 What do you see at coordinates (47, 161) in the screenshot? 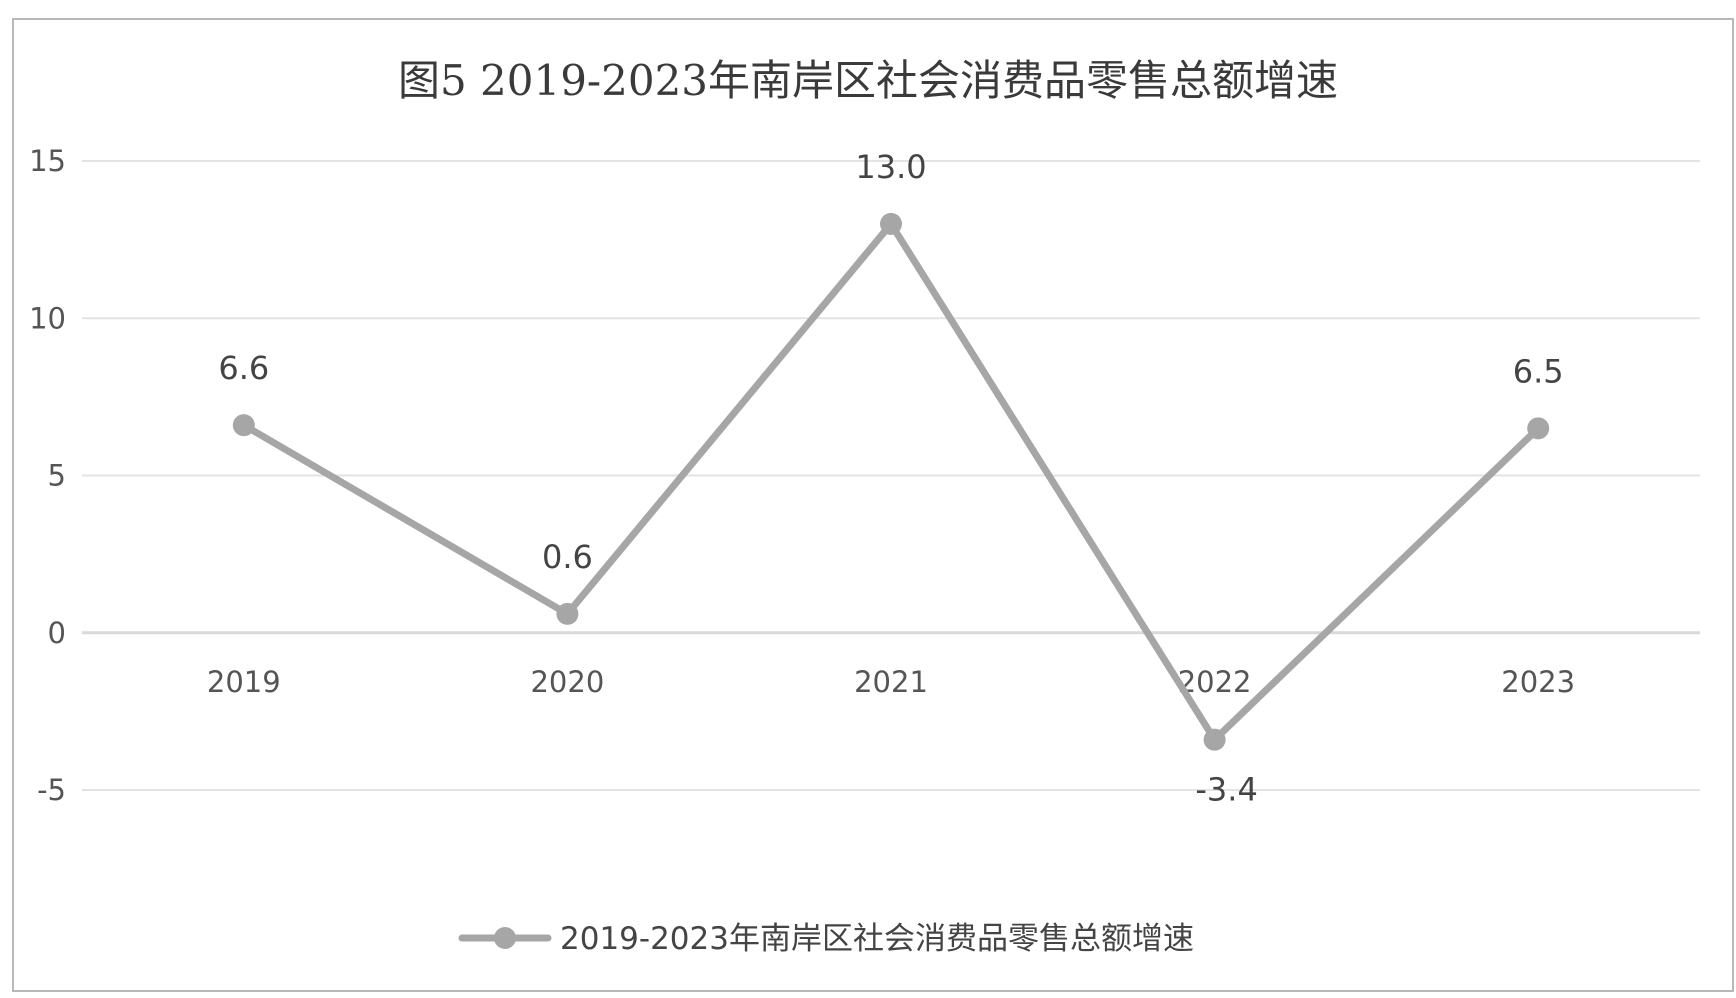
I see `y-tick-label: 15` at bounding box center [47, 161].